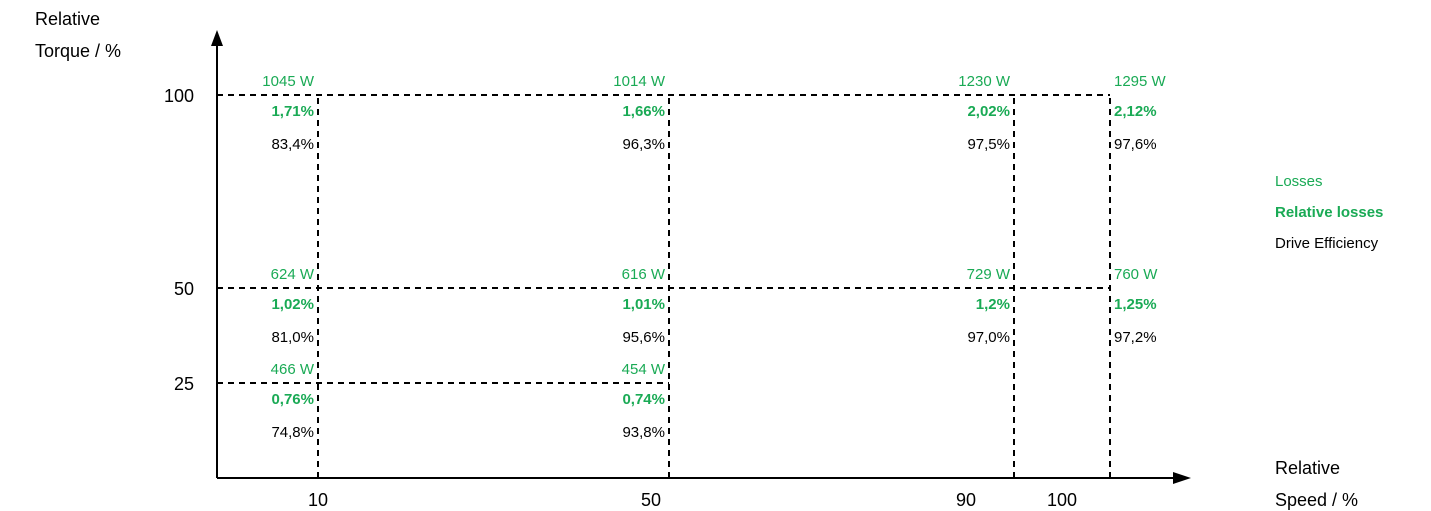 Image resolution: width=1431 pixels, height=511 pixels. What do you see at coordinates (643, 144) in the screenshot?
I see `drive-efficiency-value: 96,3%` at bounding box center [643, 144].